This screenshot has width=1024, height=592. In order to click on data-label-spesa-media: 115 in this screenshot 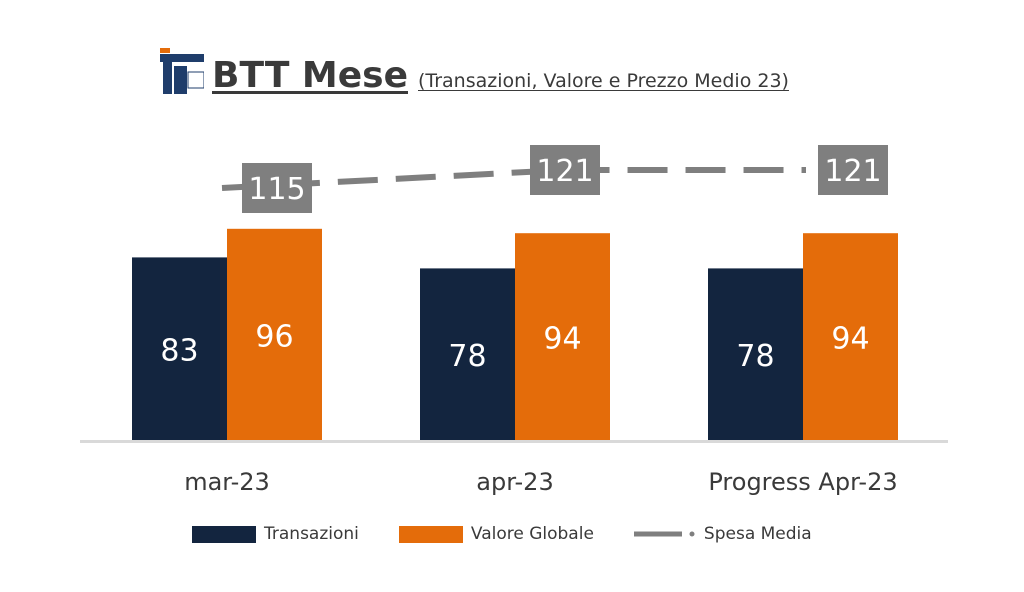, I will do `click(276, 189)`.